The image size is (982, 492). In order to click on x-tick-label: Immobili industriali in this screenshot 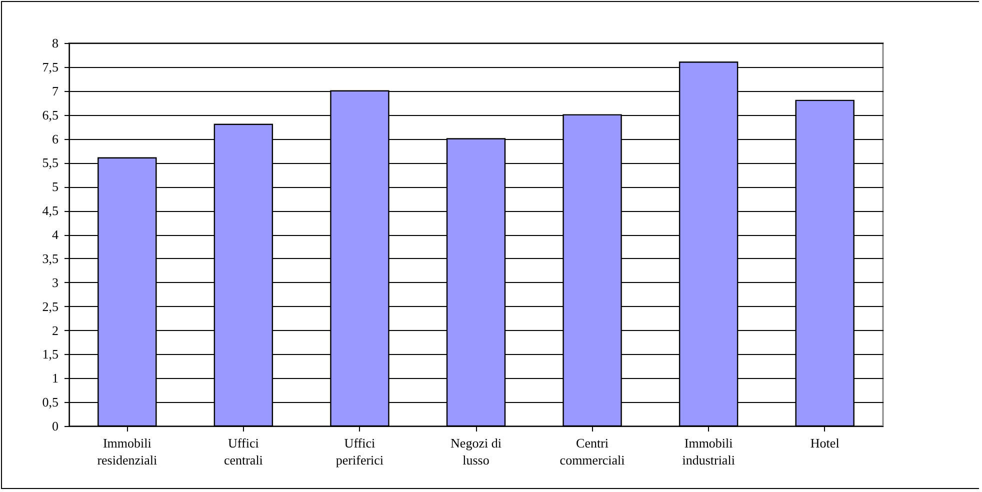, I will do `click(709, 452)`.